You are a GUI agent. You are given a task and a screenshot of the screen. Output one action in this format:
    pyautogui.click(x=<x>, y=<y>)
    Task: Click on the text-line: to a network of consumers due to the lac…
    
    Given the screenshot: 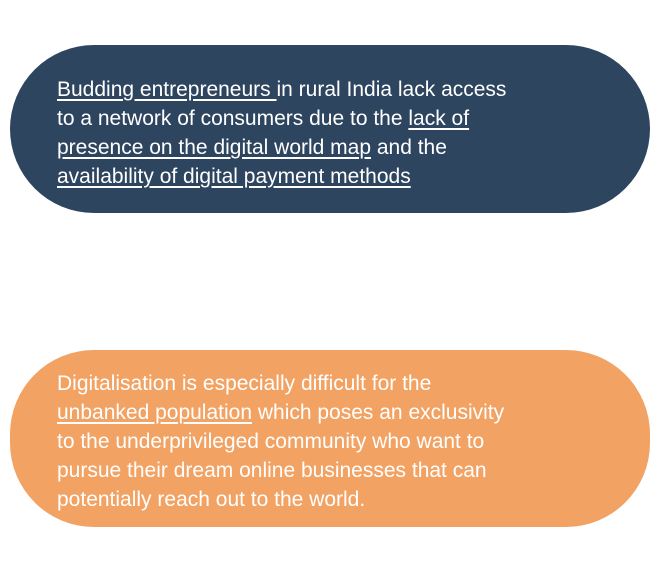 What is the action you would take?
    pyautogui.click(x=353, y=118)
    